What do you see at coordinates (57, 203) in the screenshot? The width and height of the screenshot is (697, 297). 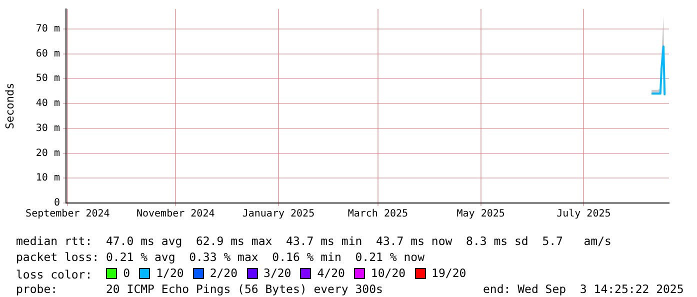 I see `y-tick-label: 0` at bounding box center [57, 203].